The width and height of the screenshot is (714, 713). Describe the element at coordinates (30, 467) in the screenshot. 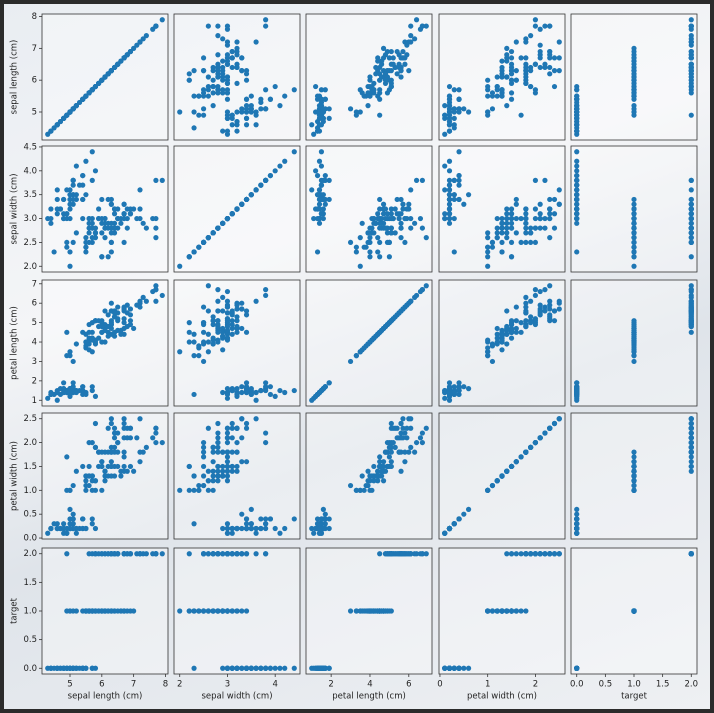

I see `y-tick-label: 1.5` at that location.